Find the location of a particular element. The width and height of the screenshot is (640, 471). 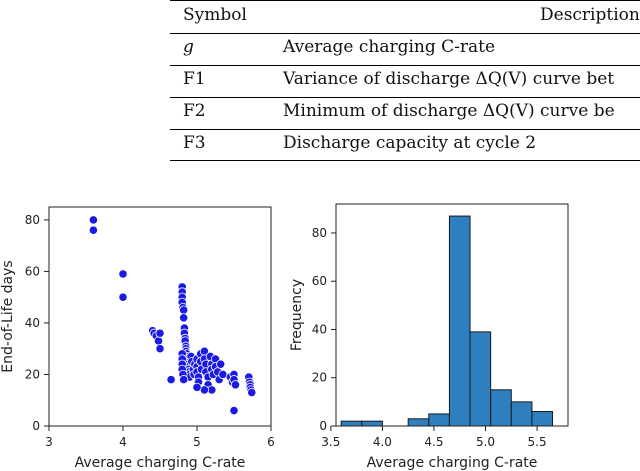

table-row: g Average charging C-rate is located at coordinates (405, 49).